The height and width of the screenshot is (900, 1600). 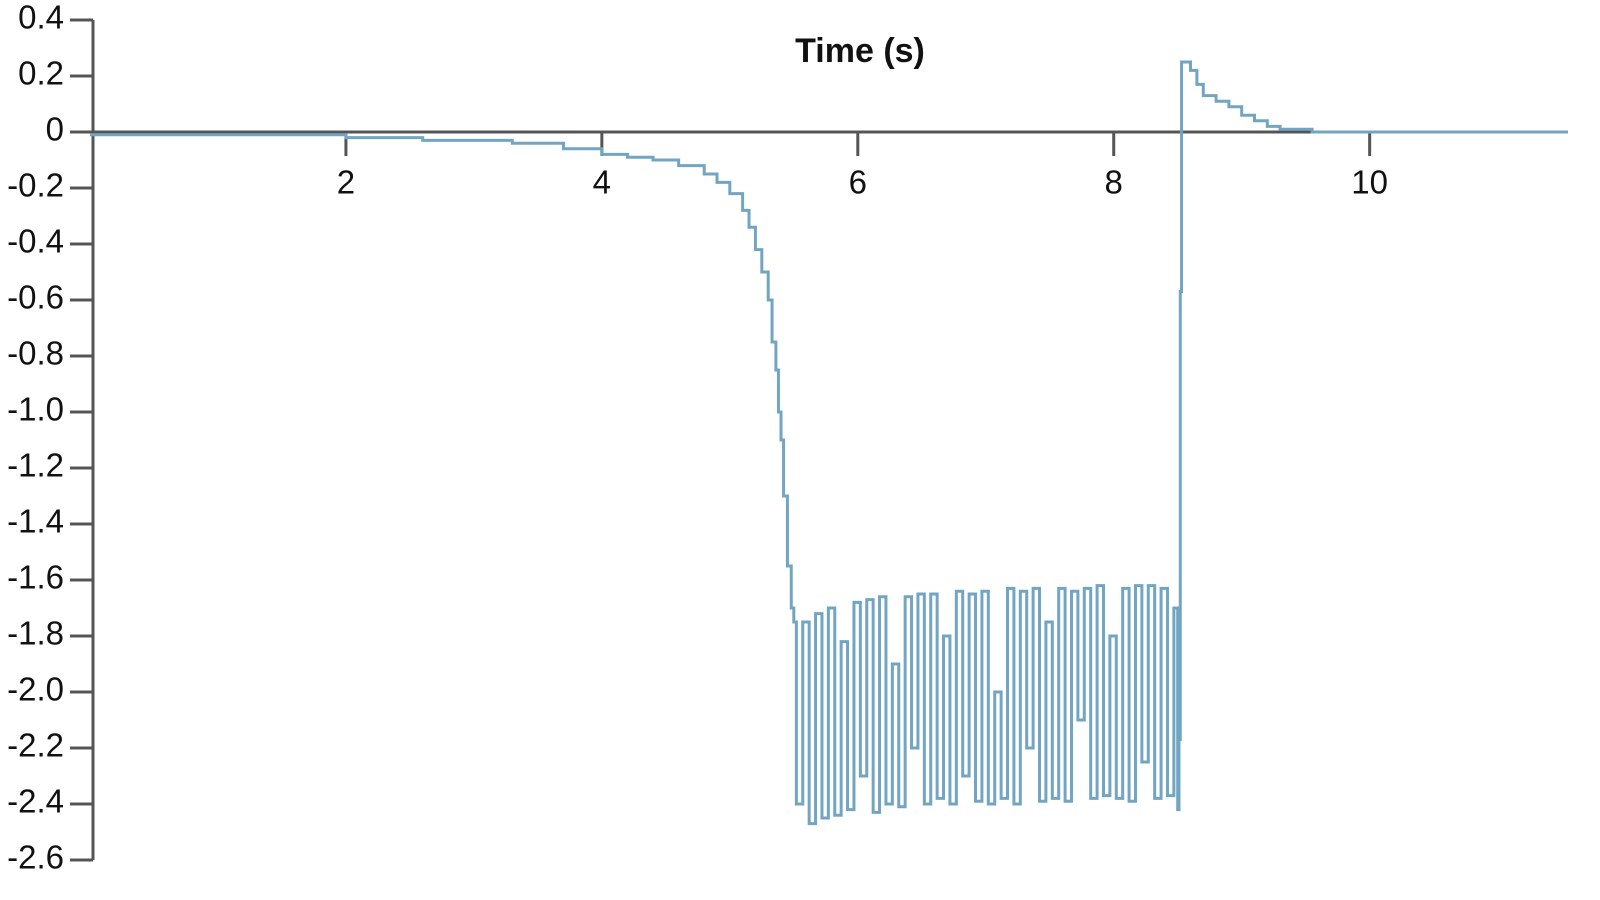 What do you see at coordinates (35, 857) in the screenshot?
I see `y-tick-label: -2.6` at bounding box center [35, 857].